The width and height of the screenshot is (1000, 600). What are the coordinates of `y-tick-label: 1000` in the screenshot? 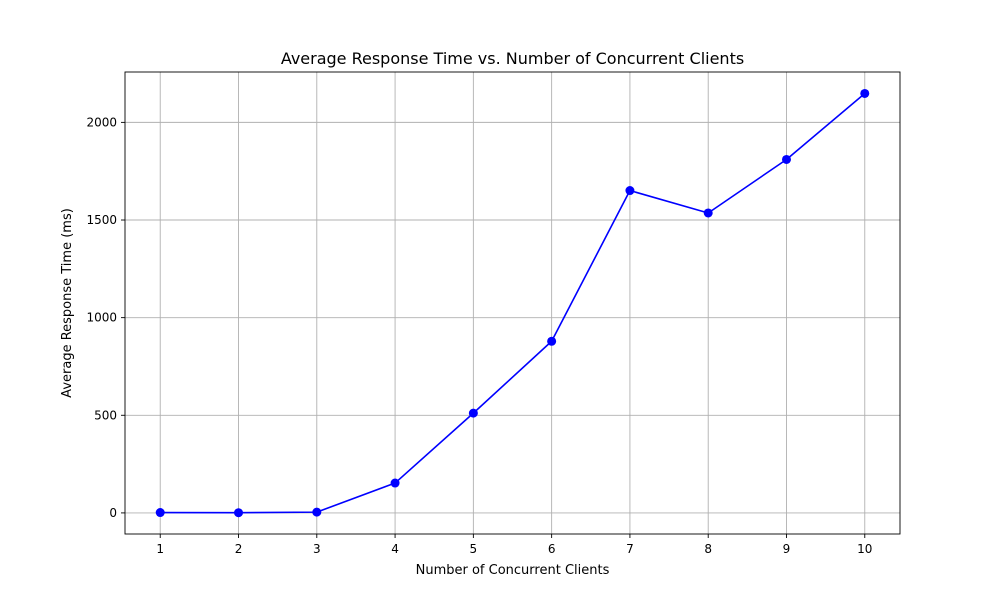 It's located at (101, 318).